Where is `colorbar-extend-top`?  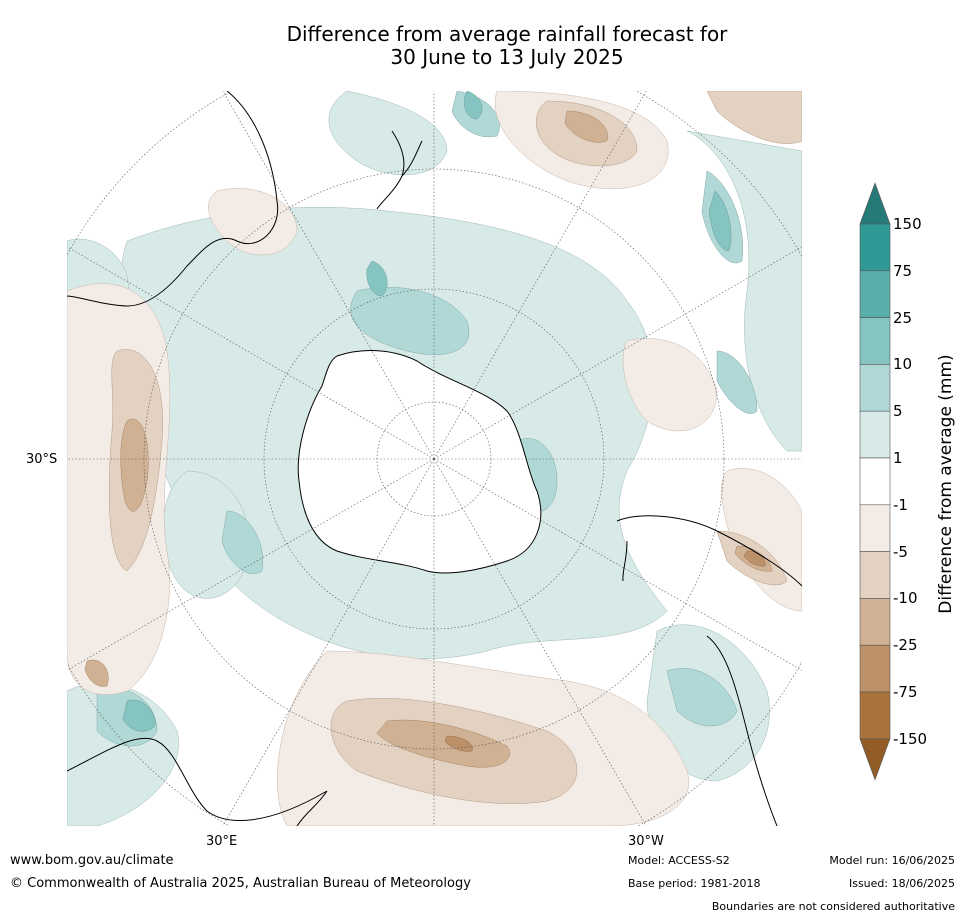
colorbar-extend-top is located at coordinates (875, 203).